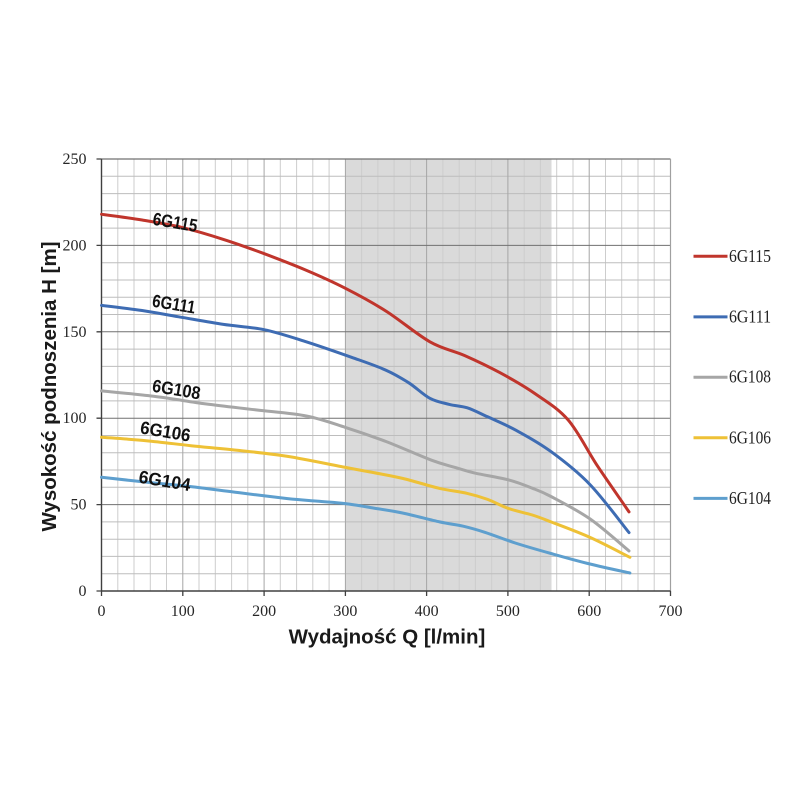  I want to click on svg-text: 300, so click(345, 611).